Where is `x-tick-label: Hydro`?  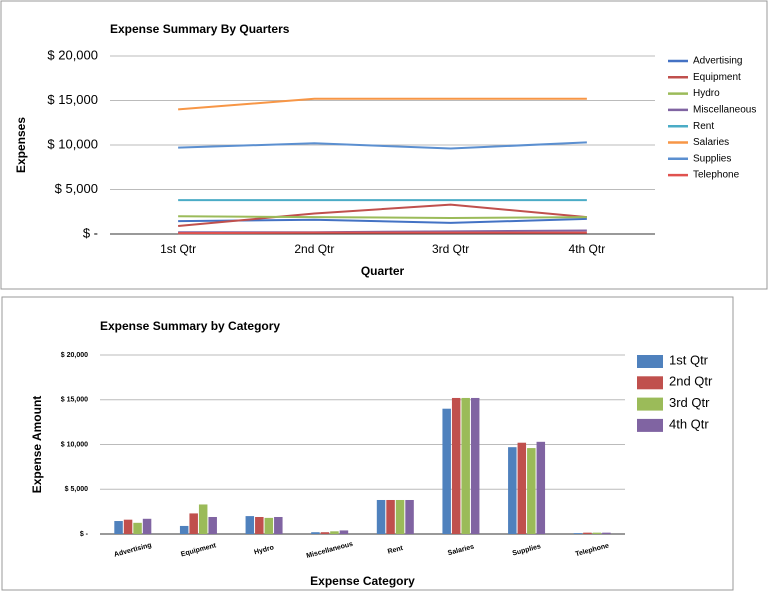
x-tick-label: Hydro is located at coordinates (263, 550).